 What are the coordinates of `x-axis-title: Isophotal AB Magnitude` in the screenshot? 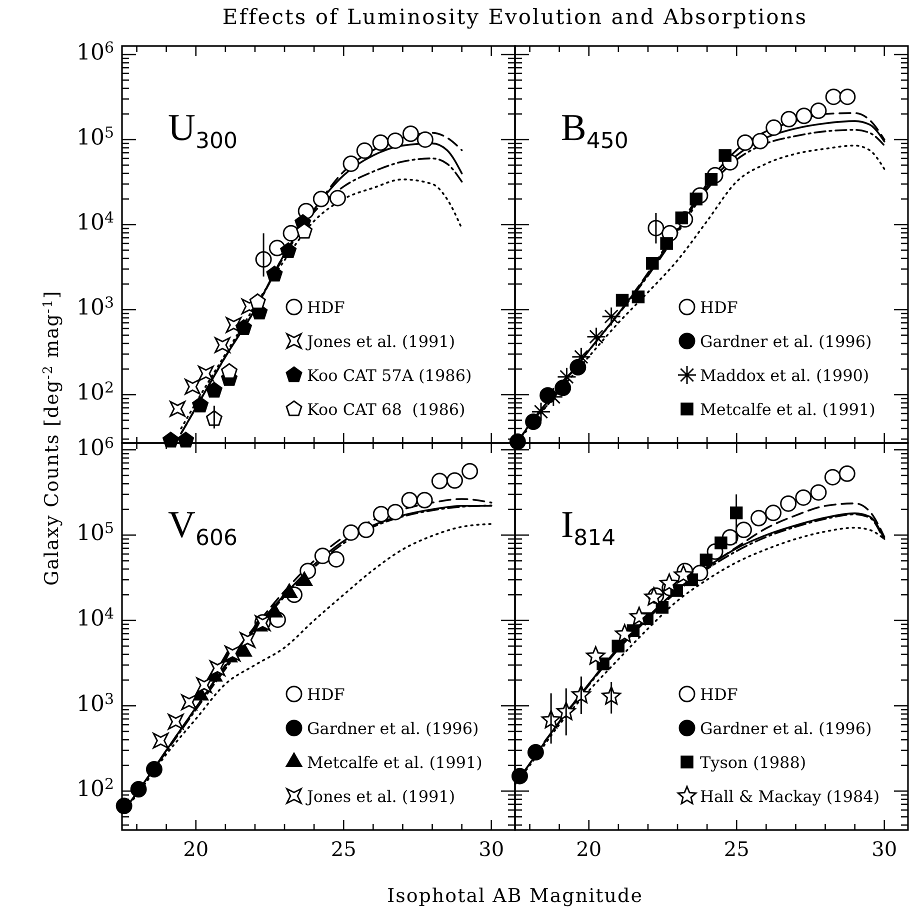 It's located at (515, 896).